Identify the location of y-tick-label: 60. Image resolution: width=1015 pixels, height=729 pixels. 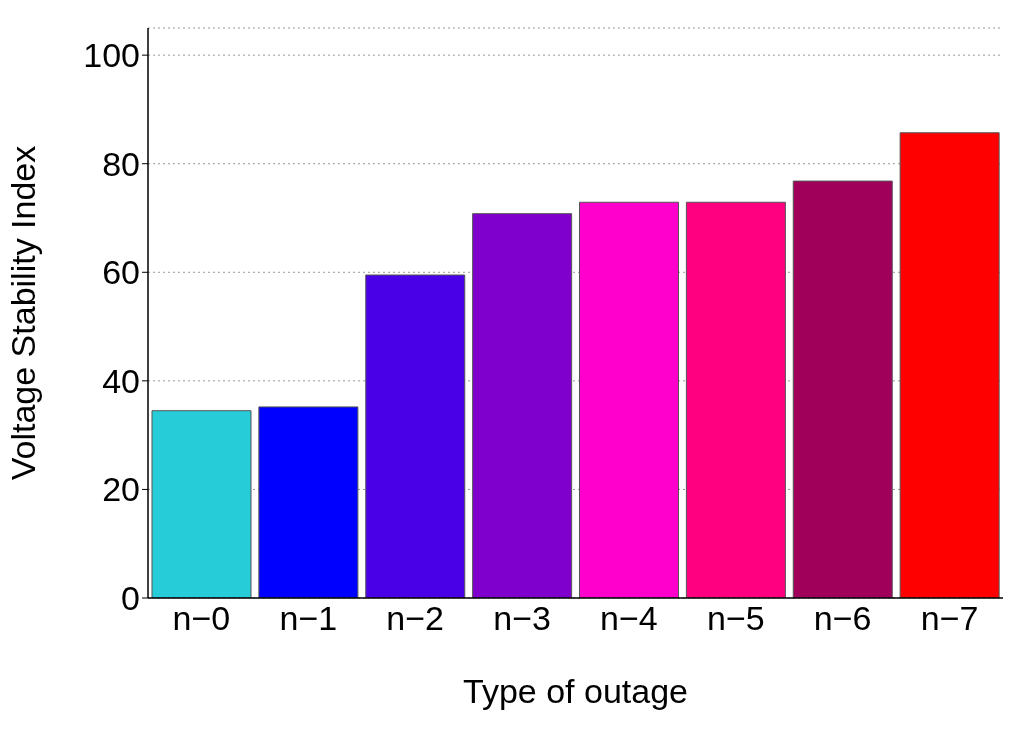
(121, 272).